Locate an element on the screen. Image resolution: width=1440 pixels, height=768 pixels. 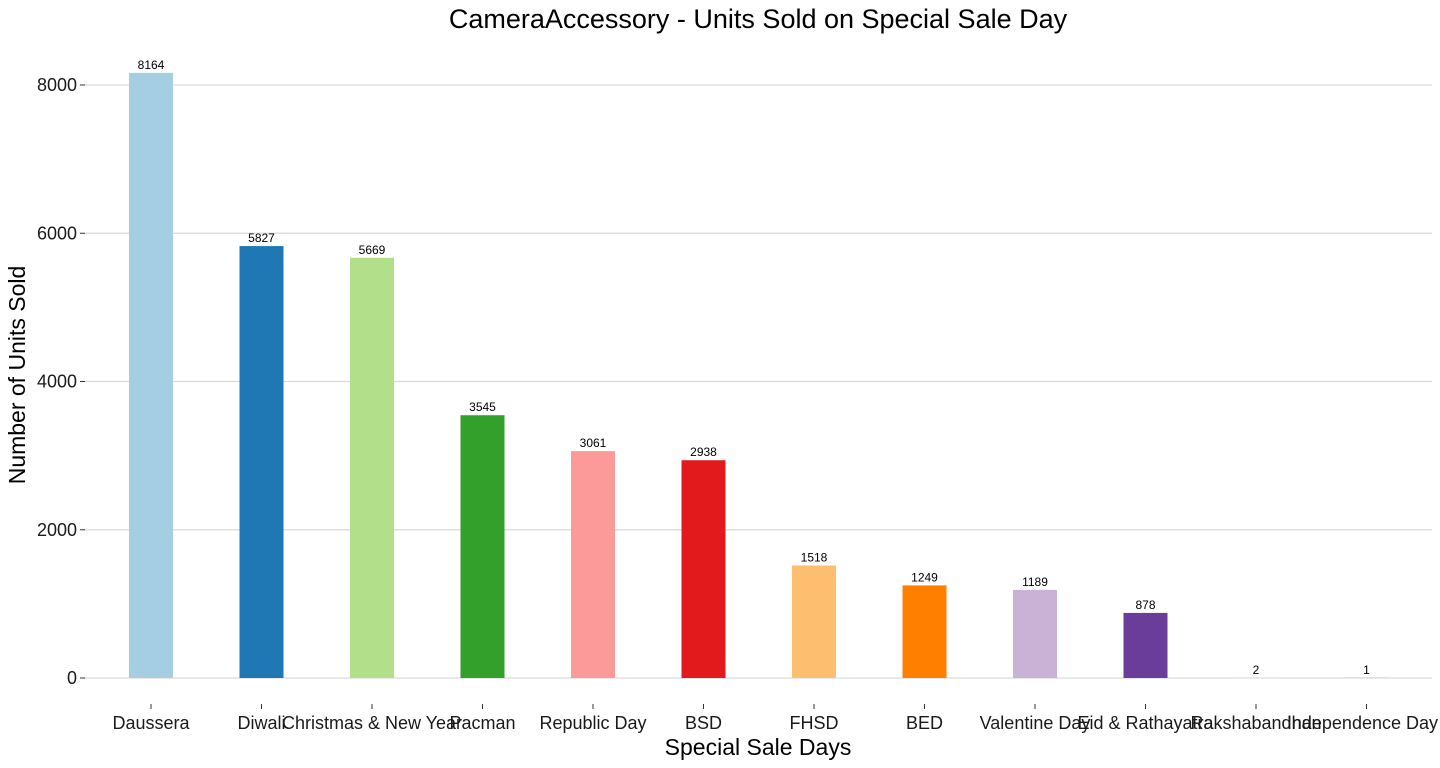
bar-value-label: 3545 is located at coordinates (482, 407).